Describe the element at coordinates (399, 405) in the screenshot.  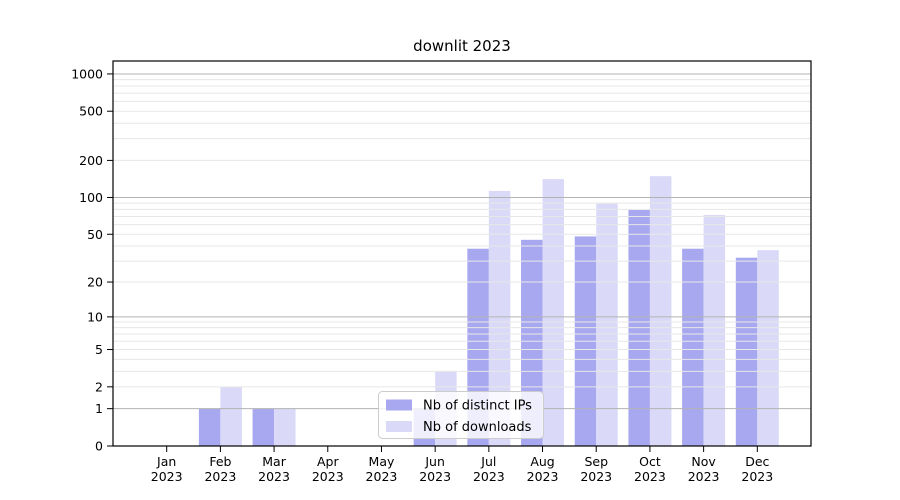
I see `legend-swatch-distinct-ips` at that location.